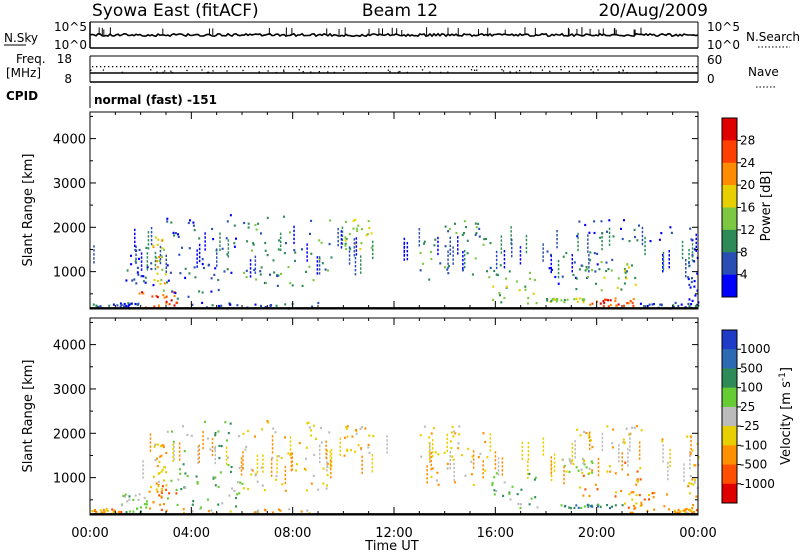 The width and height of the screenshot is (800, 558). I want to click on power-colorbar-tick-label: 12, so click(747, 230).